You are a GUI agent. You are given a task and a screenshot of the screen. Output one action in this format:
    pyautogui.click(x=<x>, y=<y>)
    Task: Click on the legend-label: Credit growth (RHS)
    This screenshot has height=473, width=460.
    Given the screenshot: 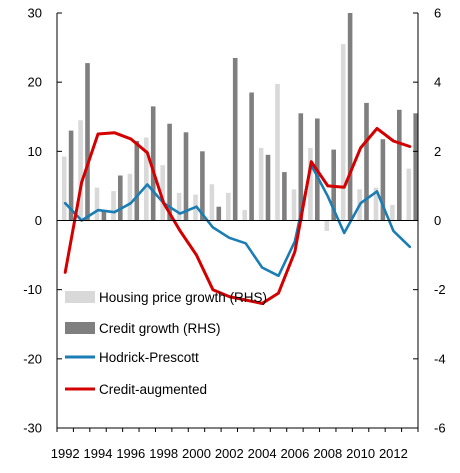 What is the action you would take?
    pyautogui.click(x=160, y=328)
    